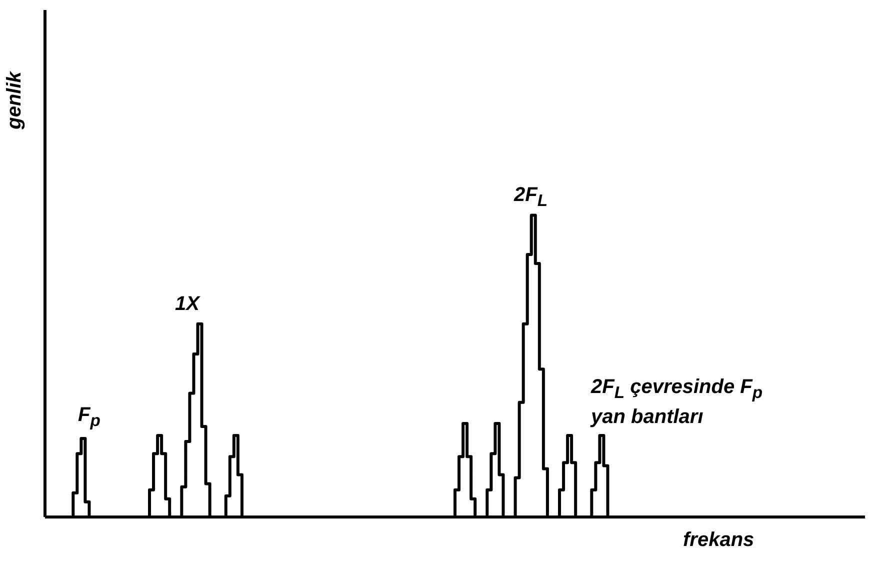  Describe the element at coordinates (89, 417) in the screenshot. I see `annotation: F$_{p}$` at that location.